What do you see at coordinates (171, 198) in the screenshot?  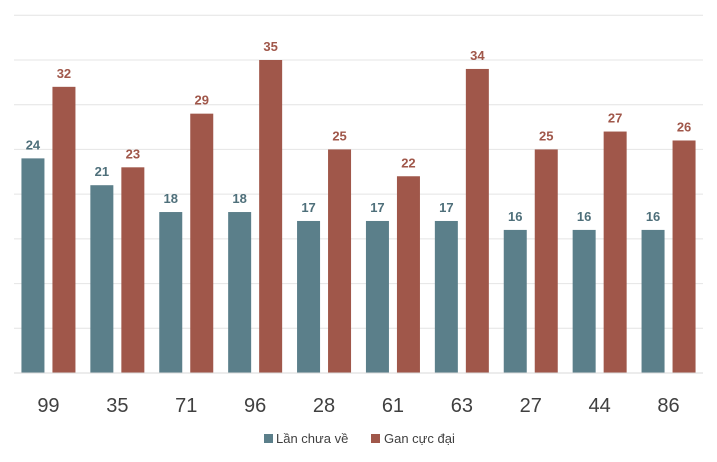 I see `data-label-lan-chua-ve-71: 18` at bounding box center [171, 198].